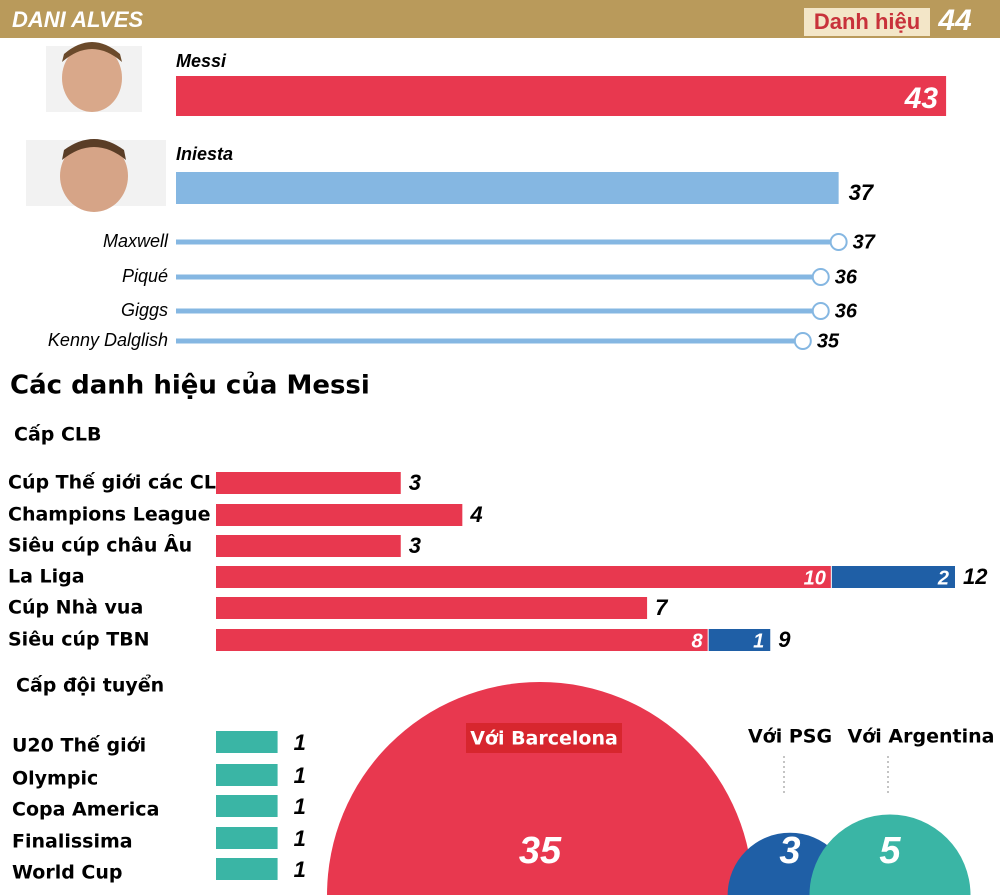 The width and height of the screenshot is (1000, 895). Describe the element at coordinates (836, 776) in the screenshot. I see `divider-lines` at that location.